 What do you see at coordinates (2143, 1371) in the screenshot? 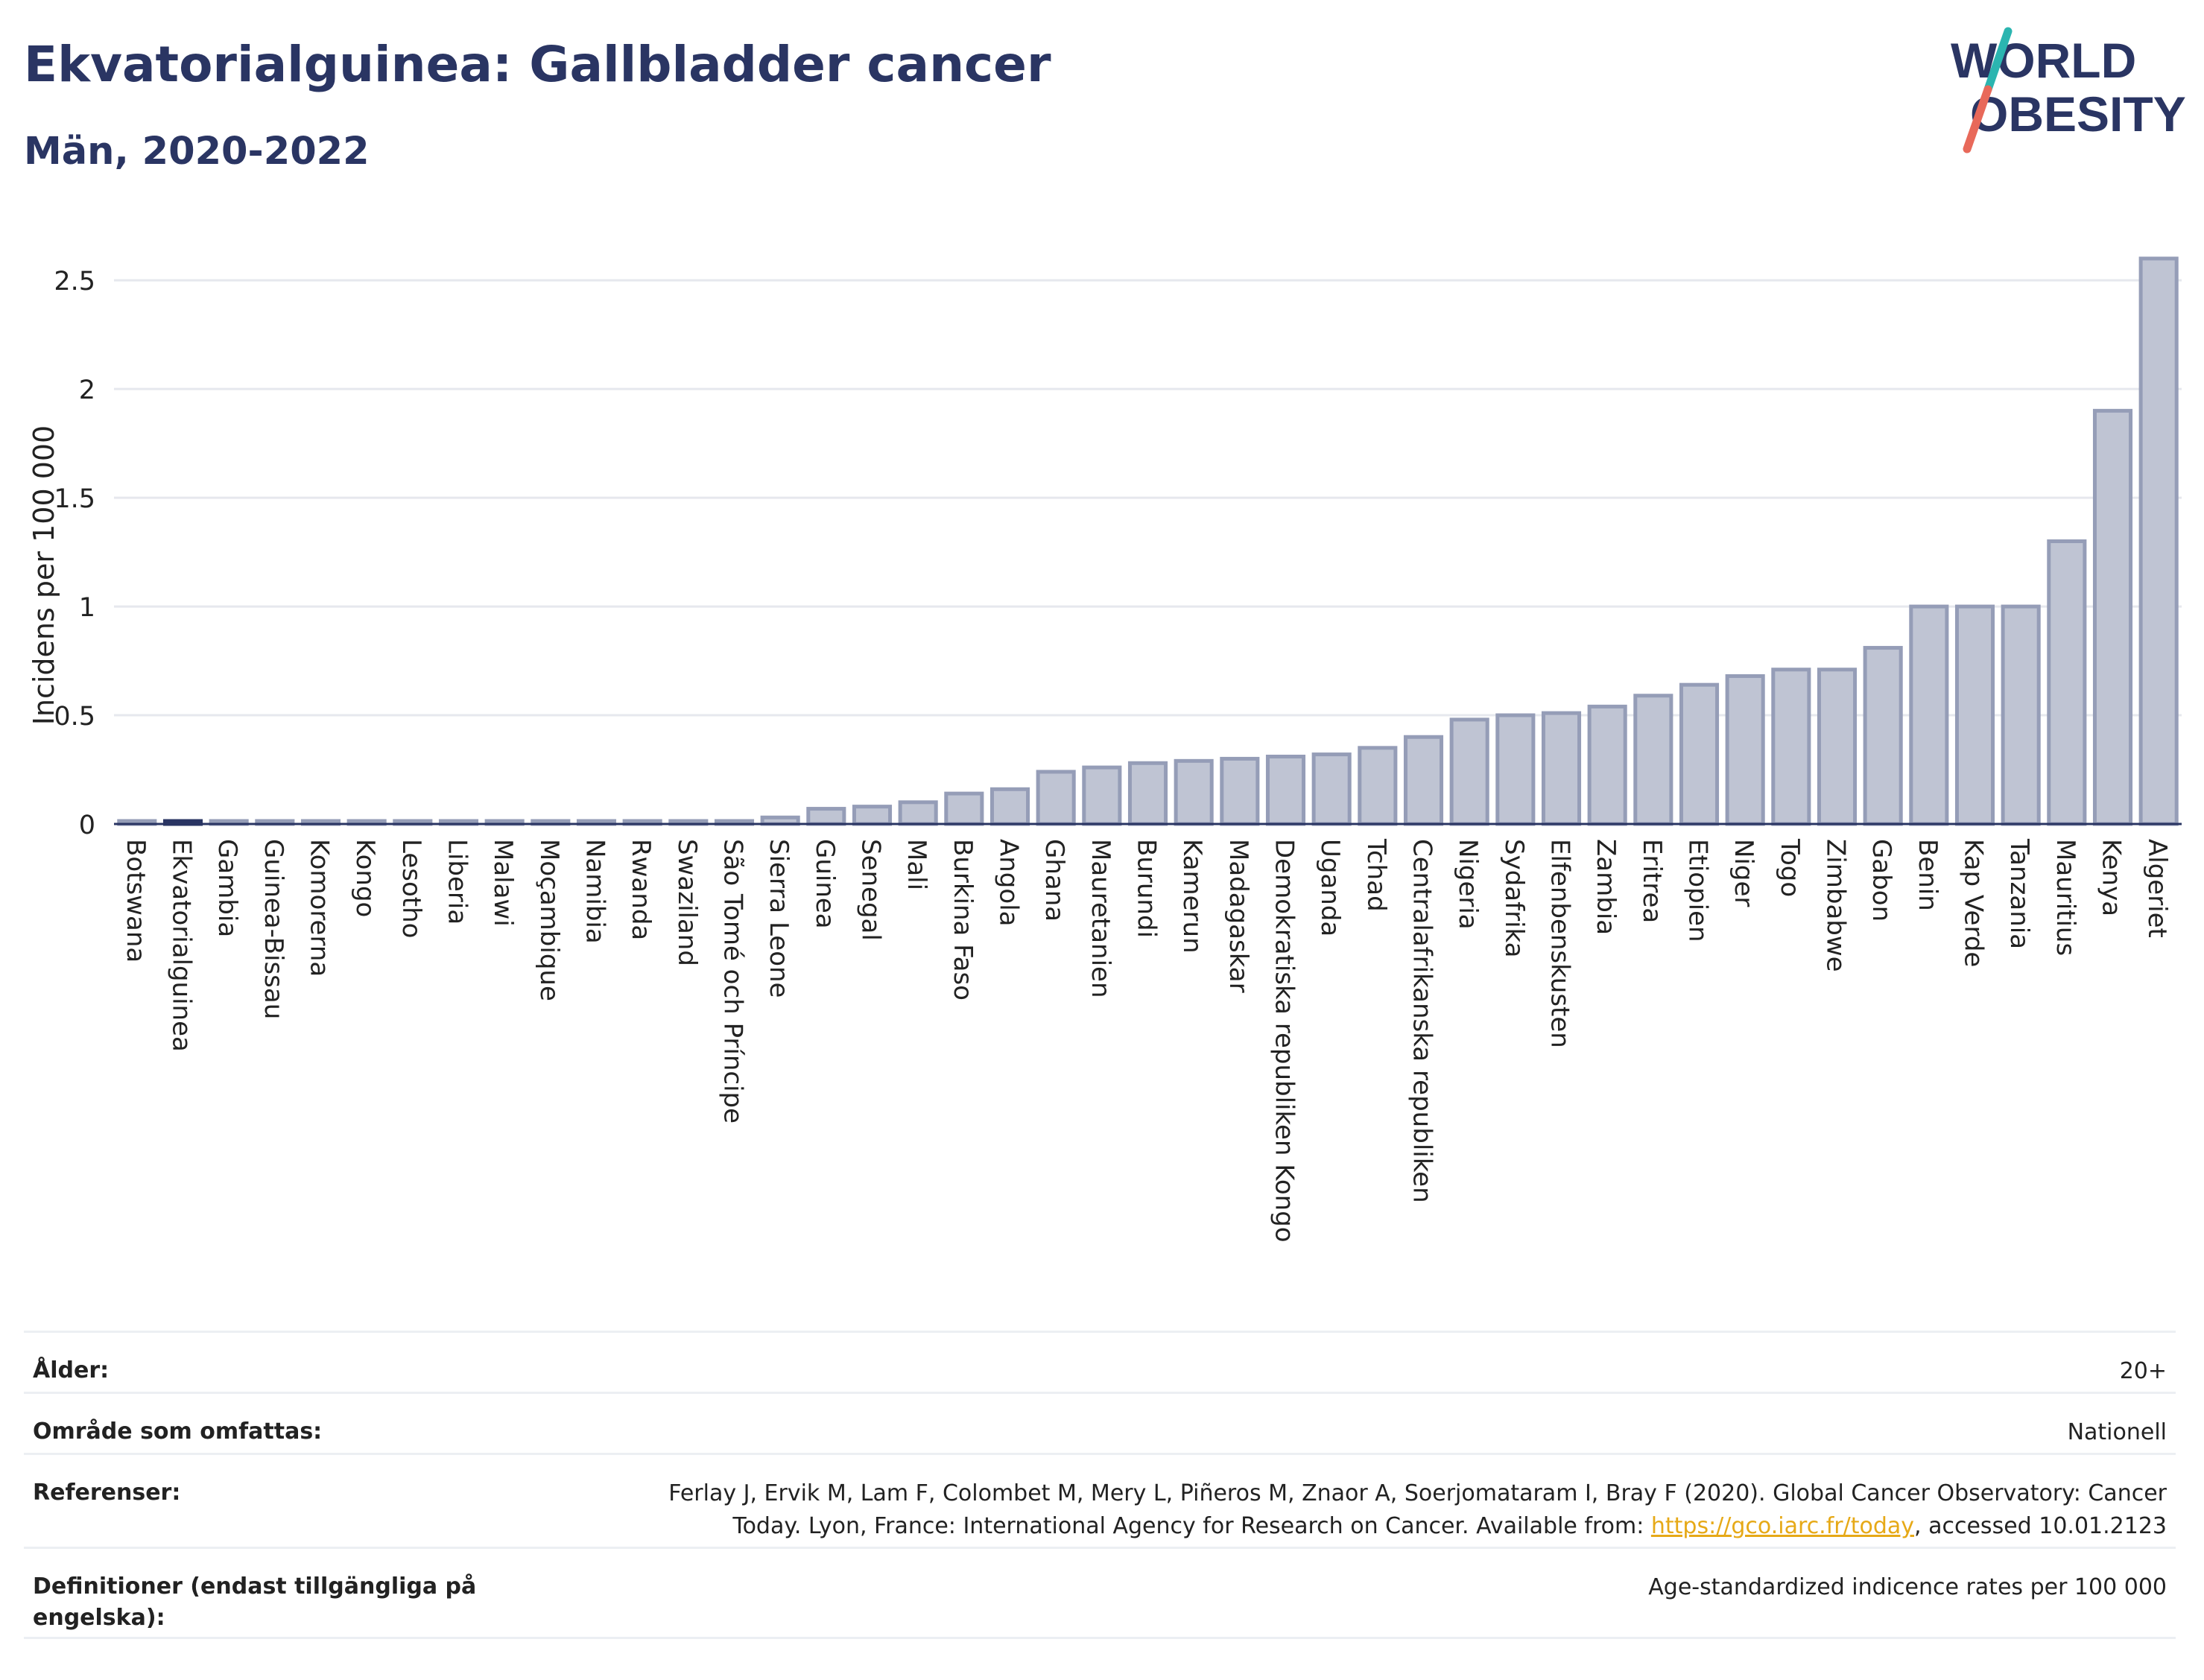
I see `meta-value-age: 20+` at bounding box center [2143, 1371].